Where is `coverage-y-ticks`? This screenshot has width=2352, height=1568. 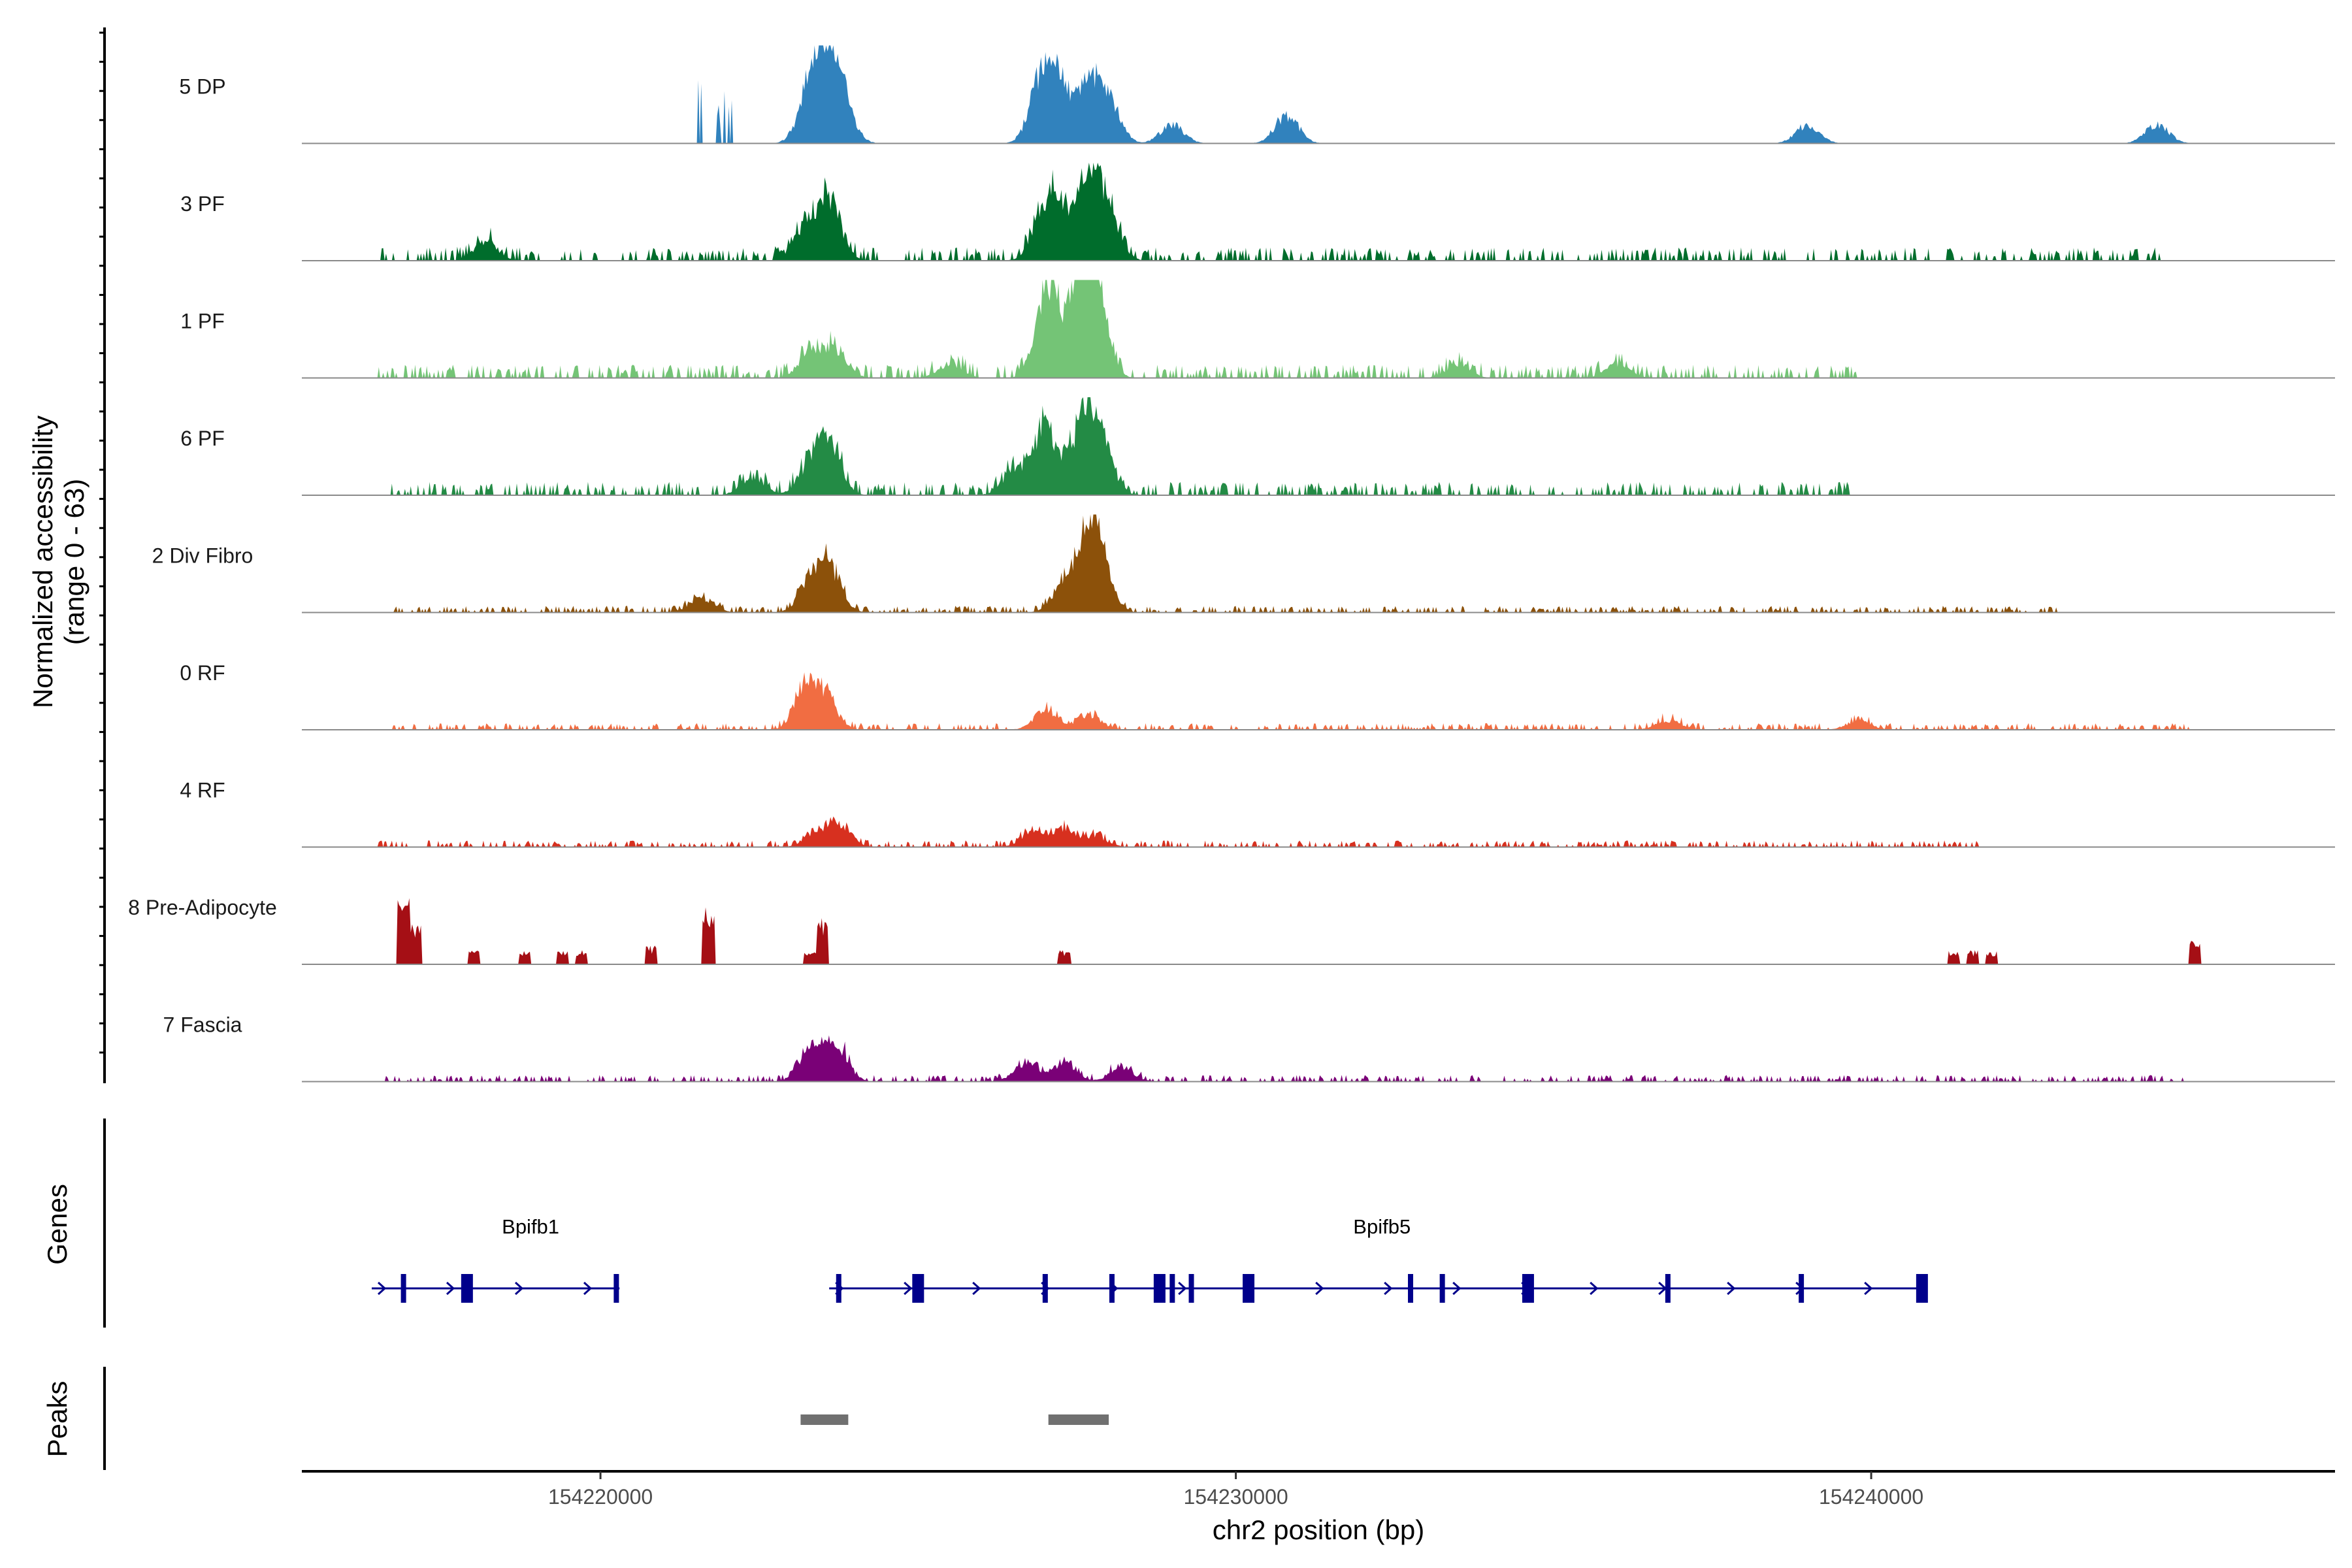
coverage-y-ticks is located at coordinates (102, 542).